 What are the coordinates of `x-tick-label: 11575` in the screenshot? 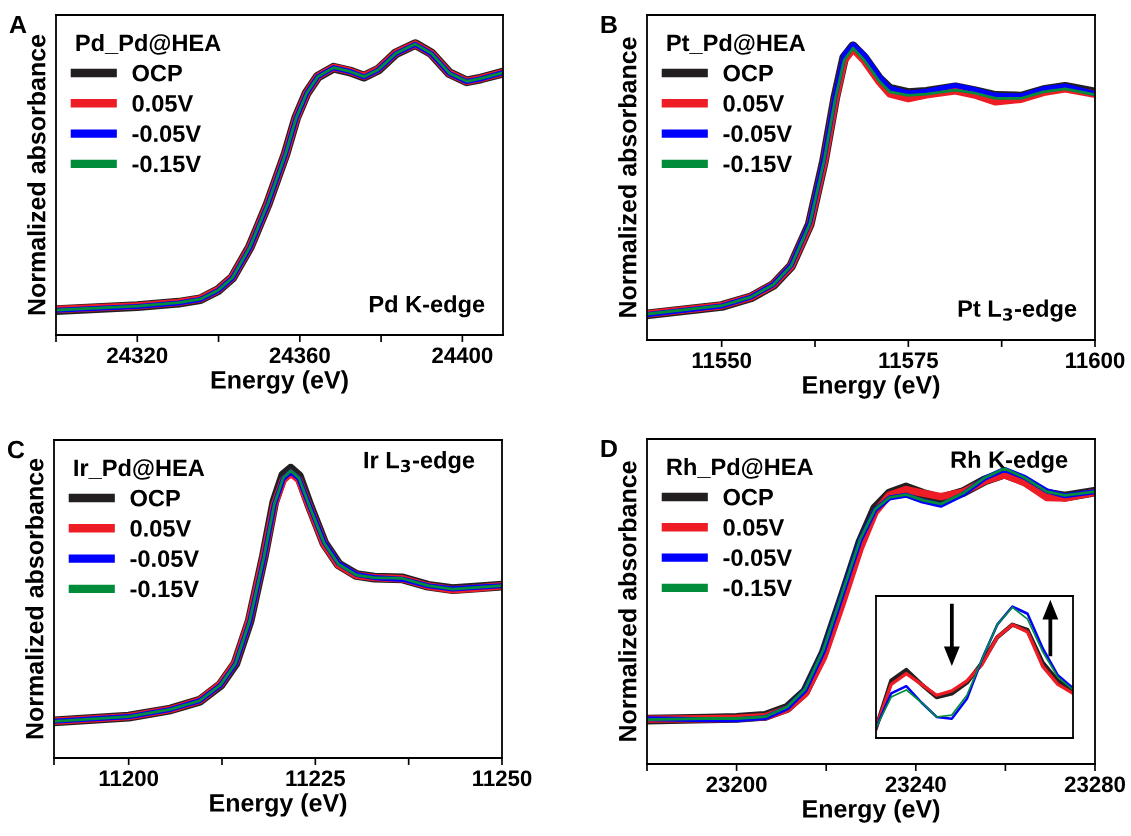 It's located at (908, 360).